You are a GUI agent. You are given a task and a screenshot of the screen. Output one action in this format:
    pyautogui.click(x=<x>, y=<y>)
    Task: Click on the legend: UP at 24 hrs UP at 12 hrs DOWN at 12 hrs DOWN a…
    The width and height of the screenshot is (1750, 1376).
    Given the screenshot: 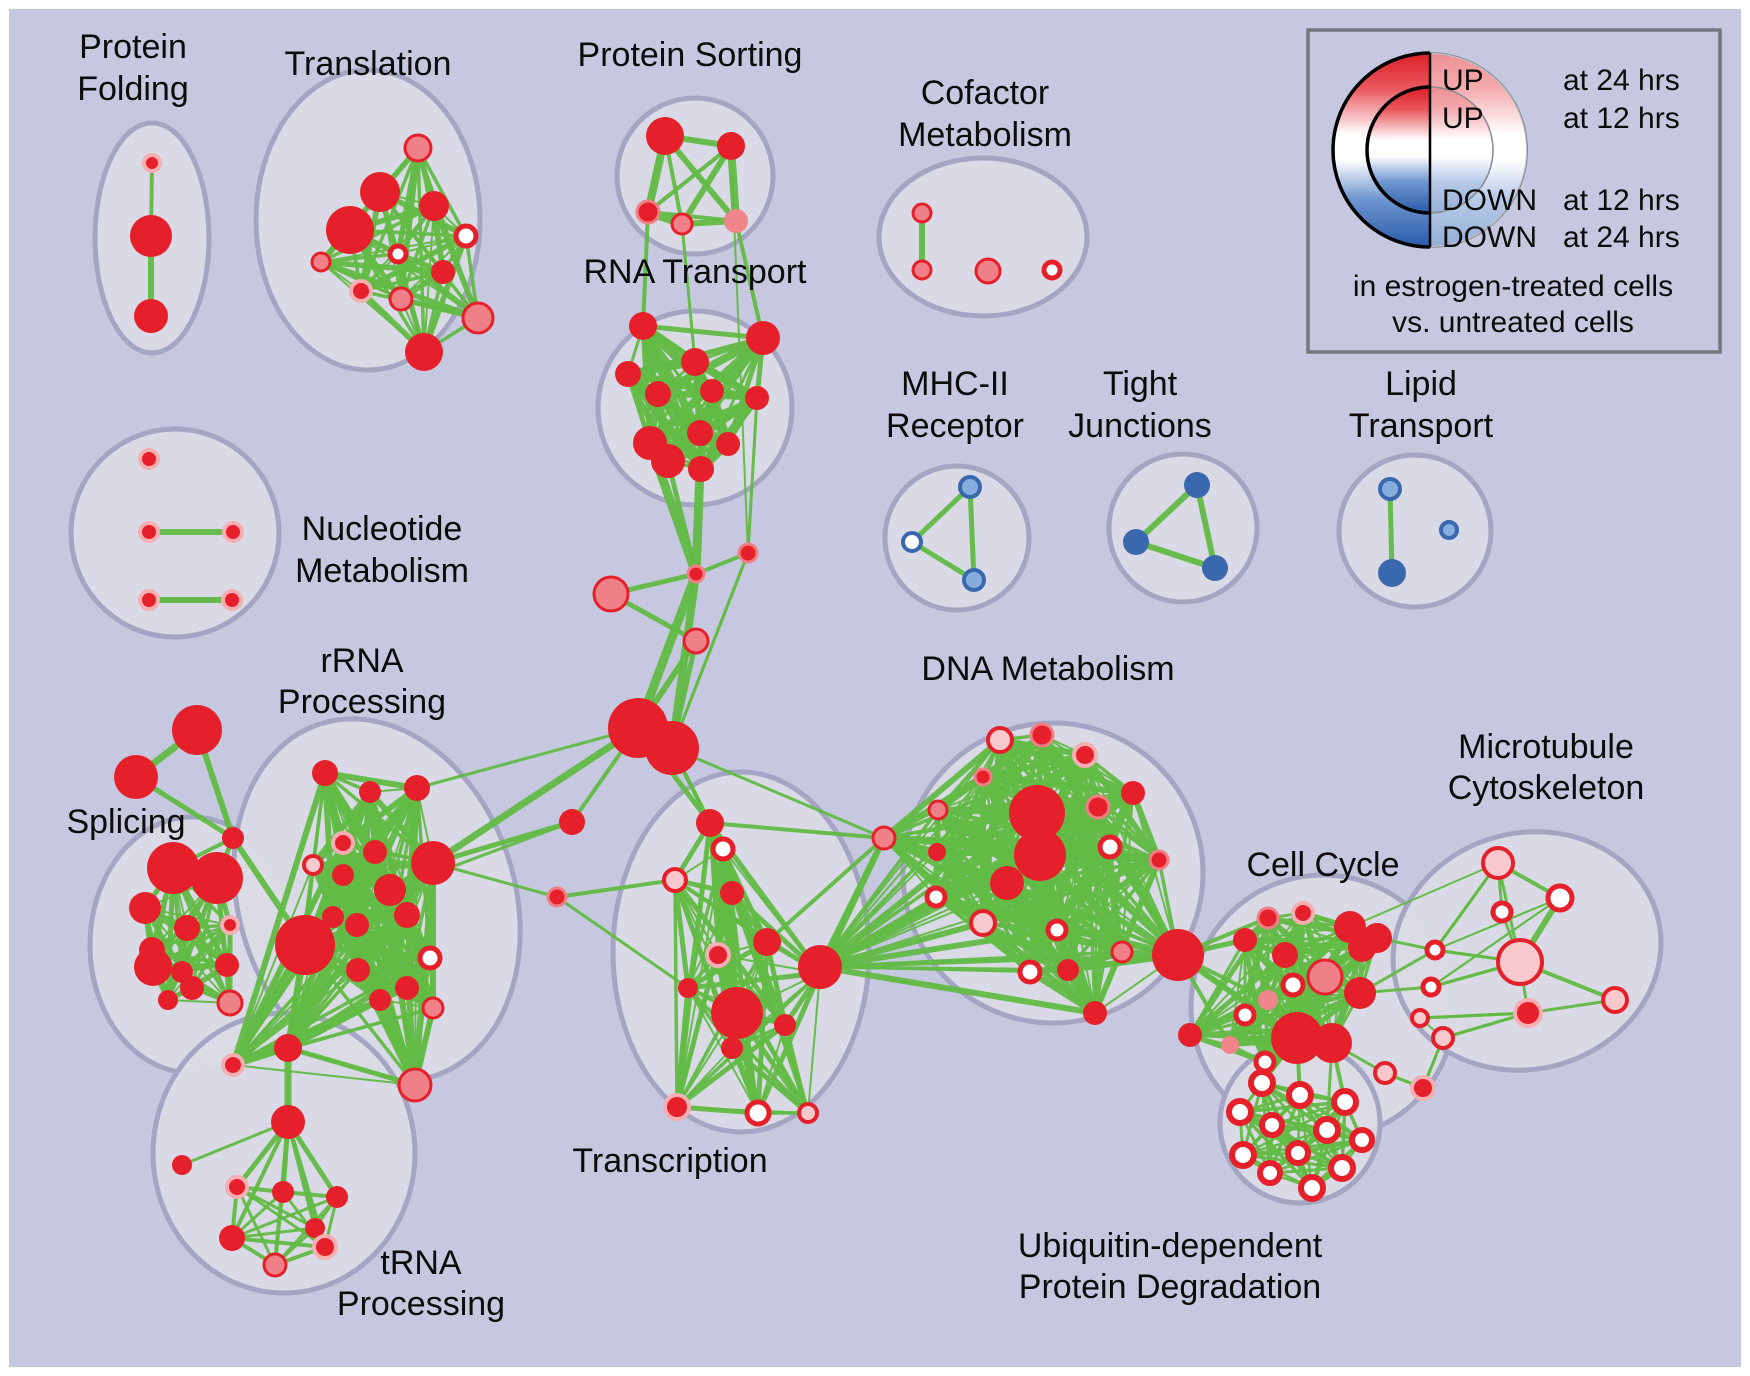 What is the action you would take?
    pyautogui.click(x=1514, y=191)
    